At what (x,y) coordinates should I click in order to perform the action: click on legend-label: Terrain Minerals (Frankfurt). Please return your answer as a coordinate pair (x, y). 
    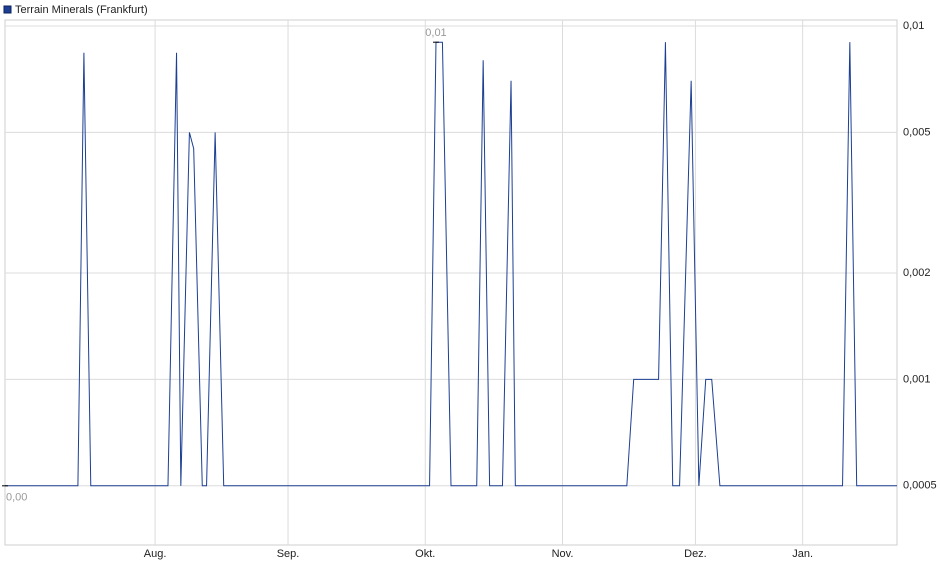
    Looking at the image, I should click on (81, 10).